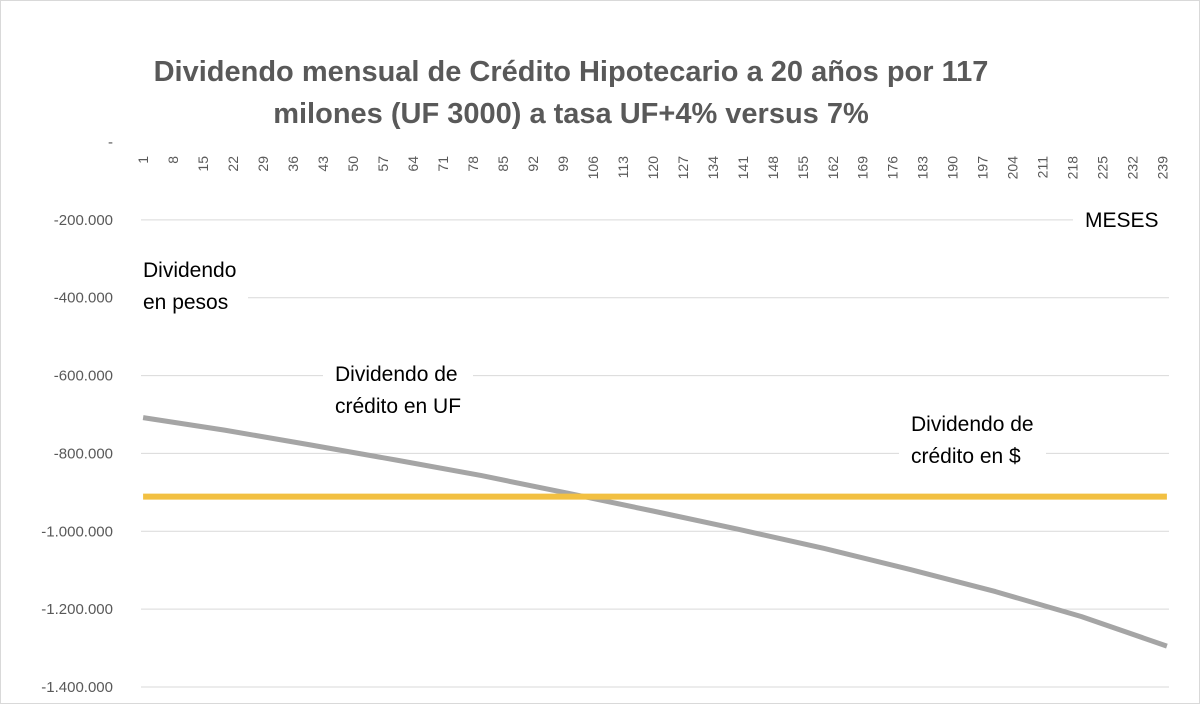 This screenshot has width=1200, height=704. Describe the element at coordinates (713, 168) in the screenshot. I see `x-tick-label: 134` at that location.